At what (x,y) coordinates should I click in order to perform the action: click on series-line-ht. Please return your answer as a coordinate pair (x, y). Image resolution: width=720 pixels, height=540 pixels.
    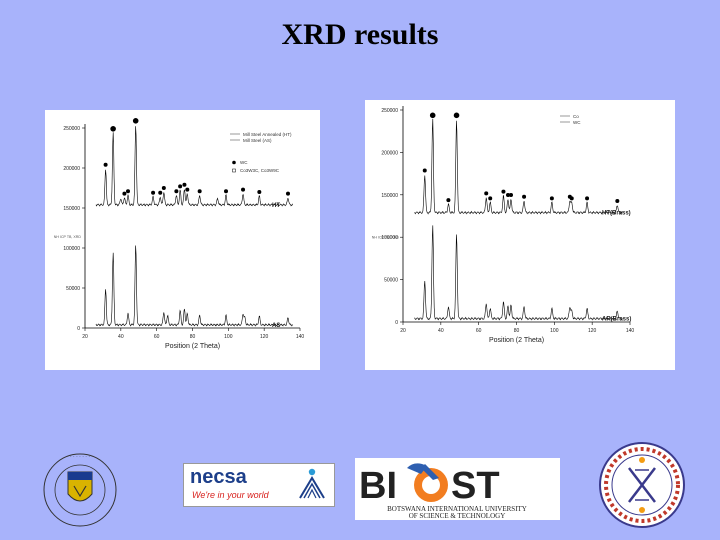
    Looking at the image, I should click on (194, 166).